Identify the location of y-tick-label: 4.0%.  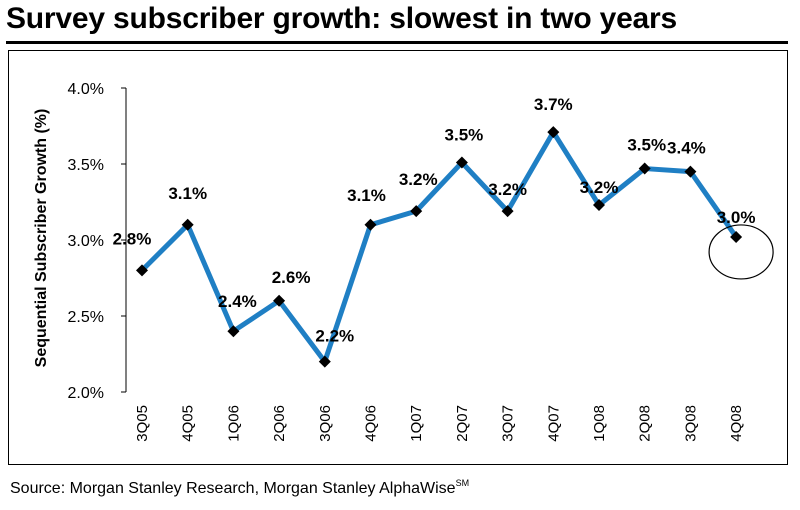
(86, 89).